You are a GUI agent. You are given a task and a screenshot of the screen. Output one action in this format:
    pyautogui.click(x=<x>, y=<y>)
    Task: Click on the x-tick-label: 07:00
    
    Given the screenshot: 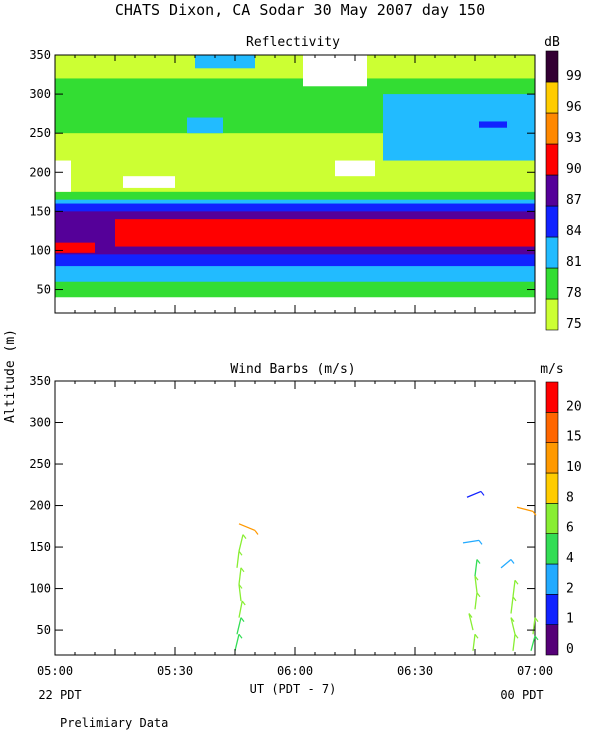 What is the action you would take?
    pyautogui.click(x=535, y=671)
    